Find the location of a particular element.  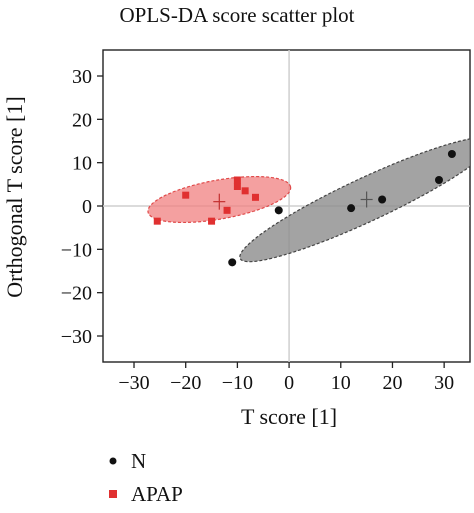

y-tick-label: 30 is located at coordinates (82, 77).